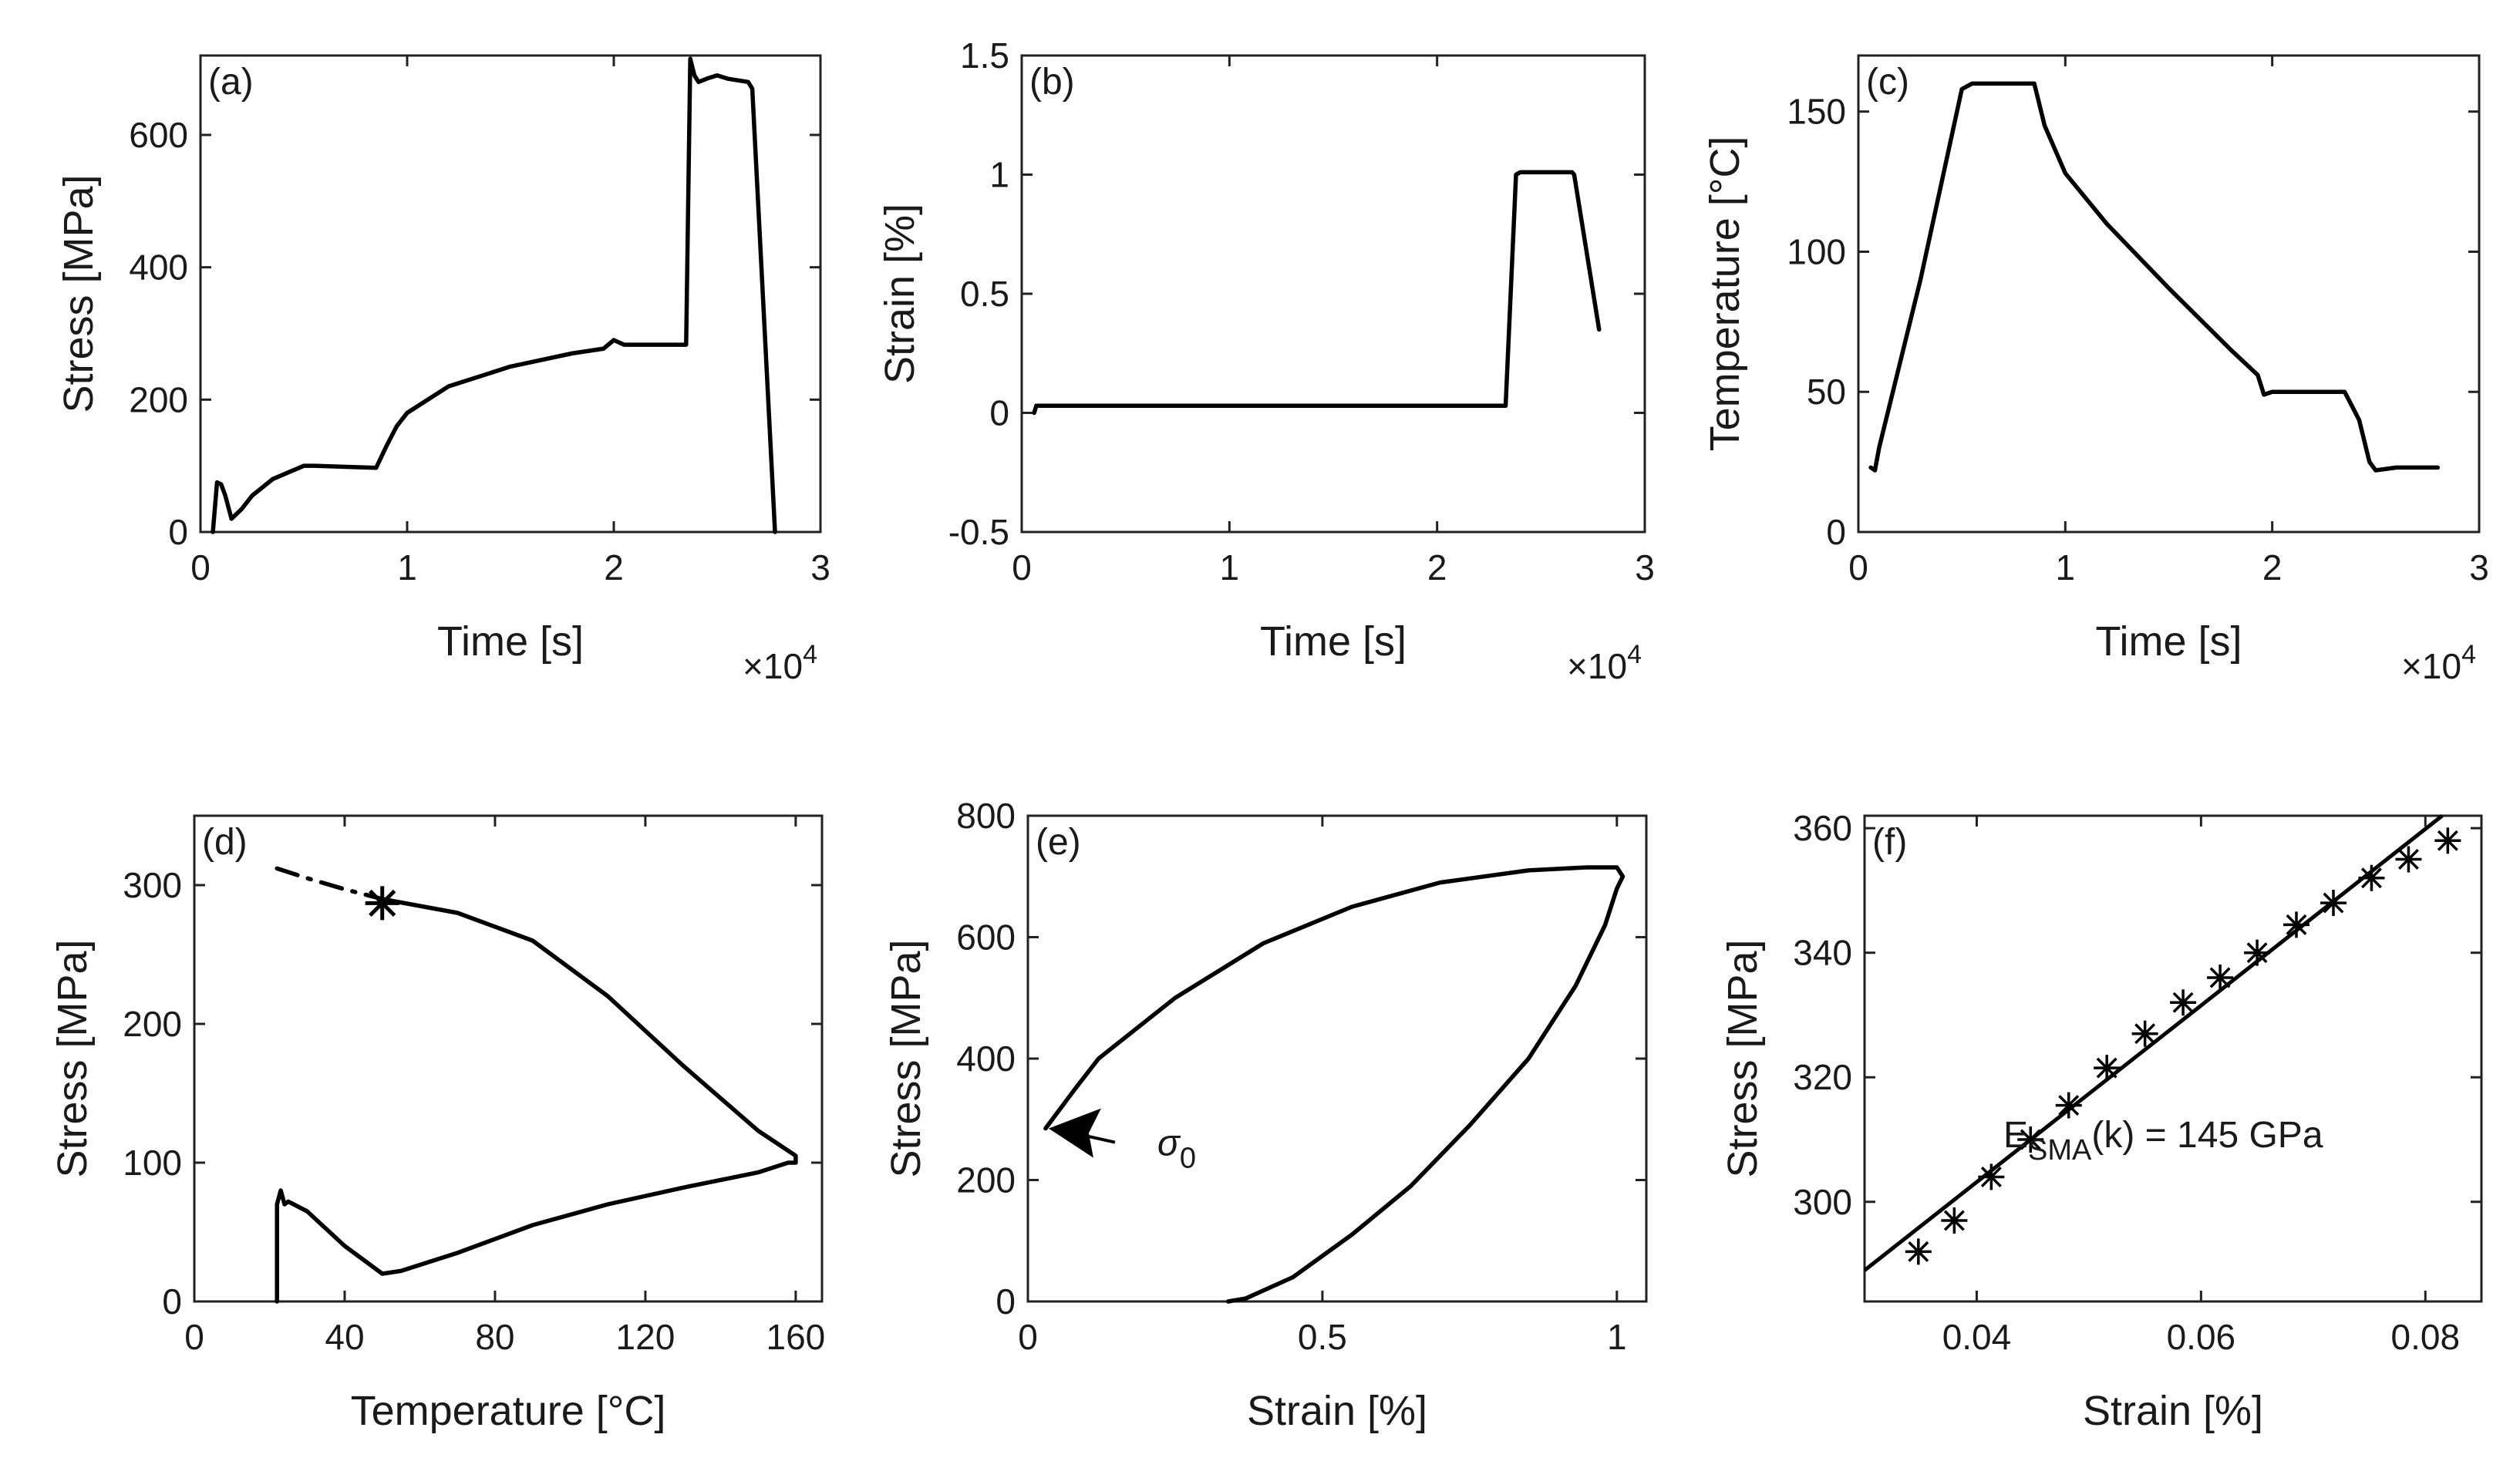 The image size is (2520, 1468). Describe the element at coordinates (231, 83) in the screenshot. I see `panel-label: (a)` at that location.